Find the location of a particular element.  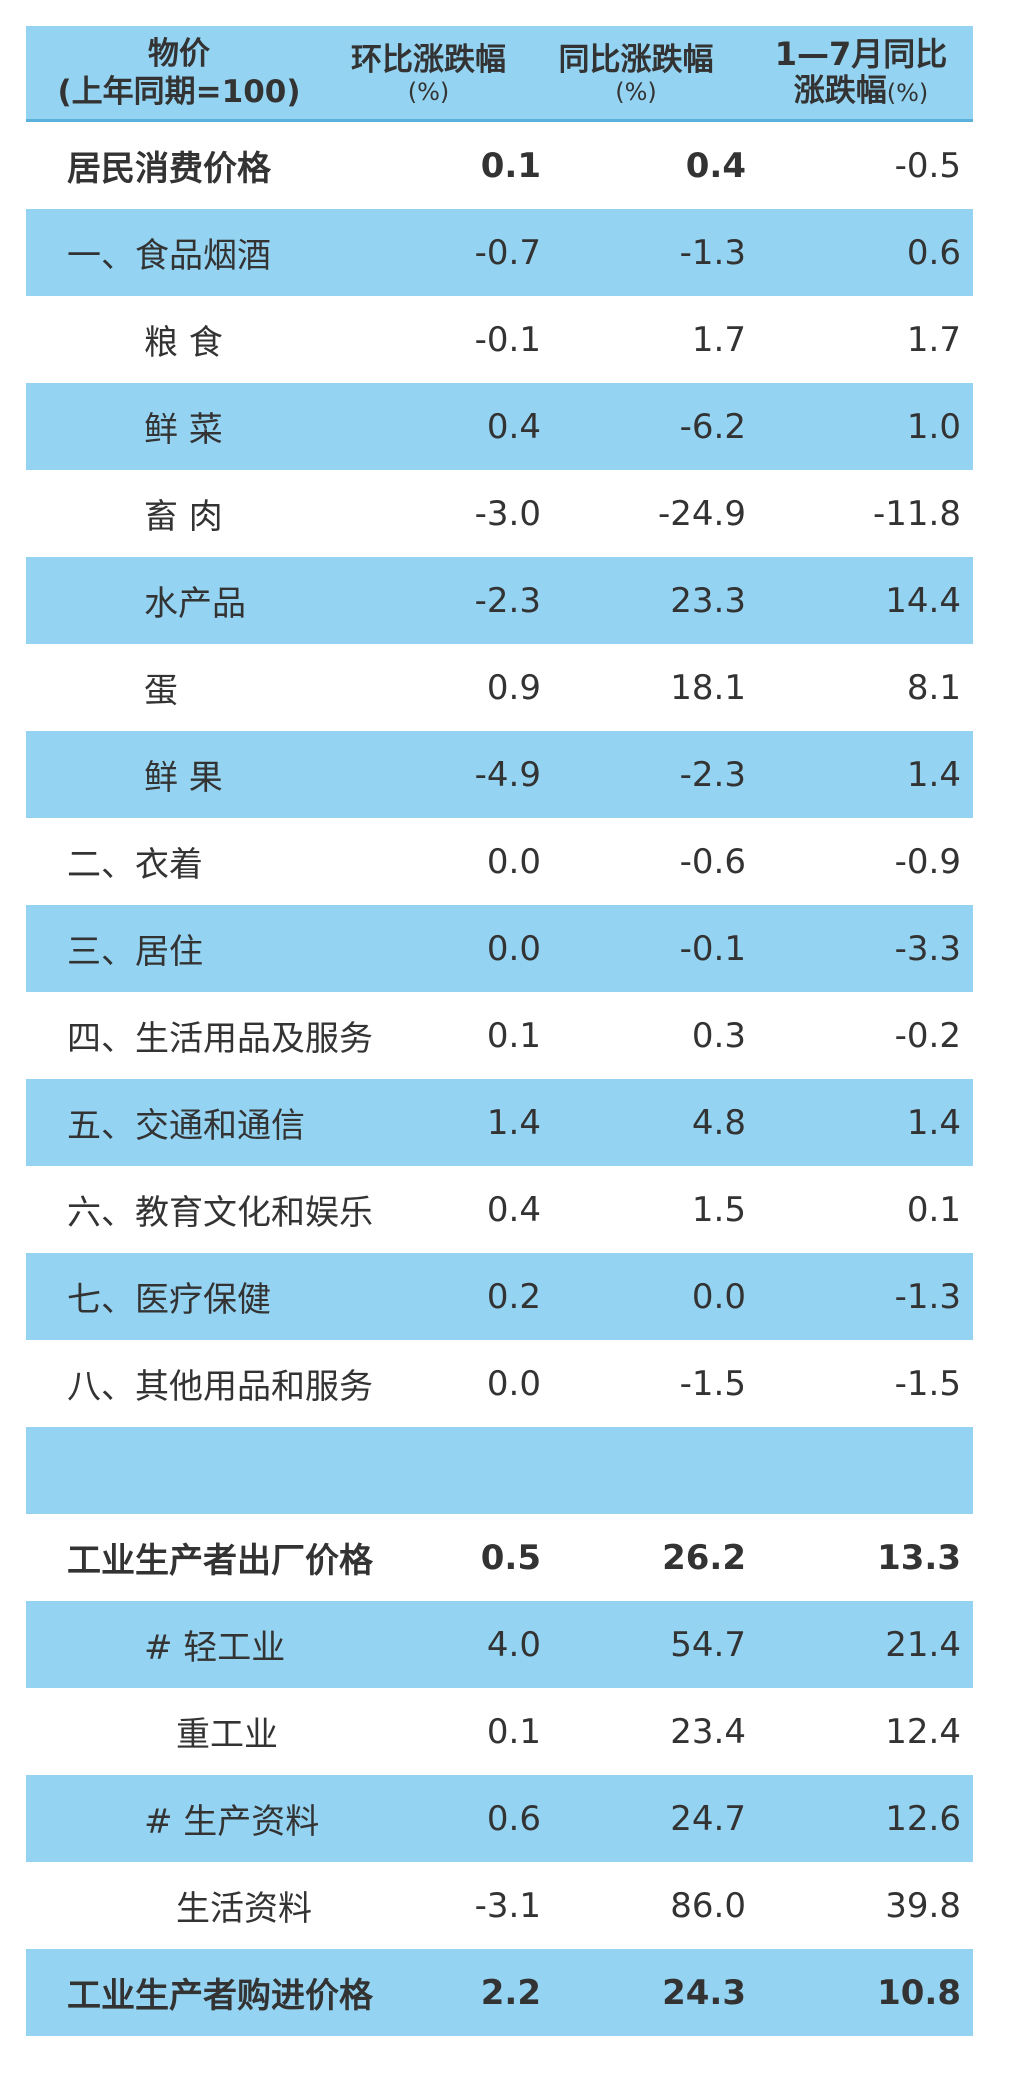

header-yoy-title: 同比涨跌幅 is located at coordinates (636, 59).